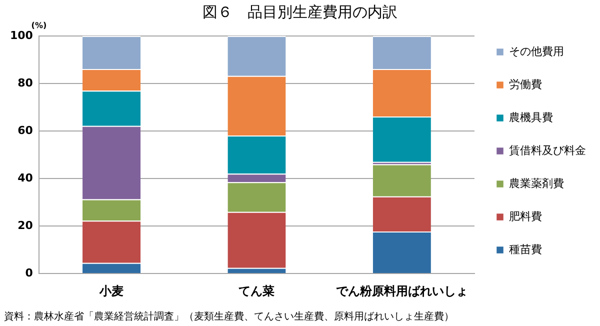 The height and width of the screenshot is (326, 600). What do you see at coordinates (256, 291) in the screenshot?
I see `x-tick-label: てん菜` at bounding box center [256, 291].